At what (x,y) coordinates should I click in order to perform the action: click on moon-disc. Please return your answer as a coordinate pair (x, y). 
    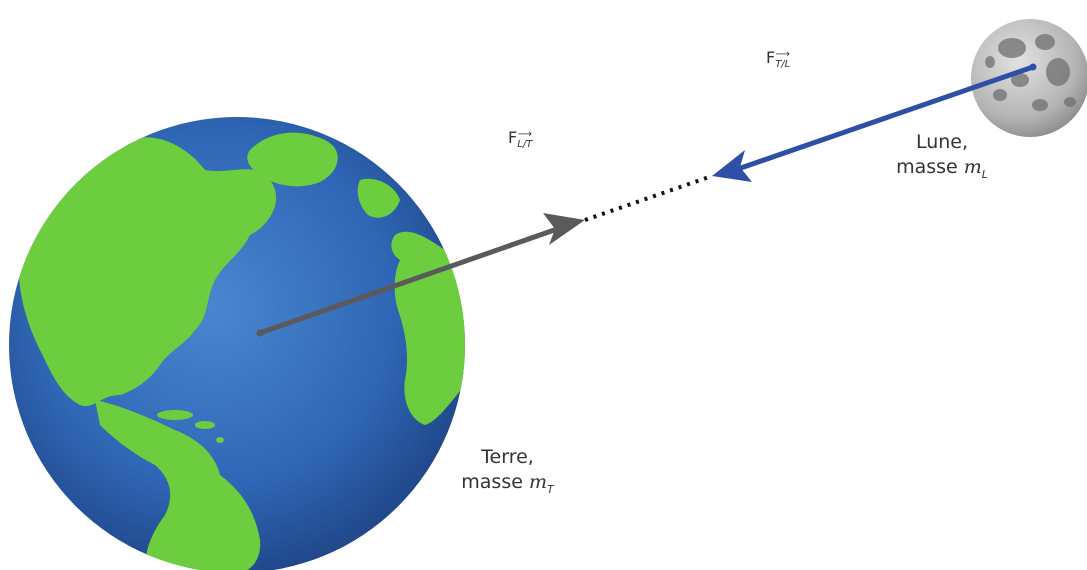
    Looking at the image, I should click on (1029, 78).